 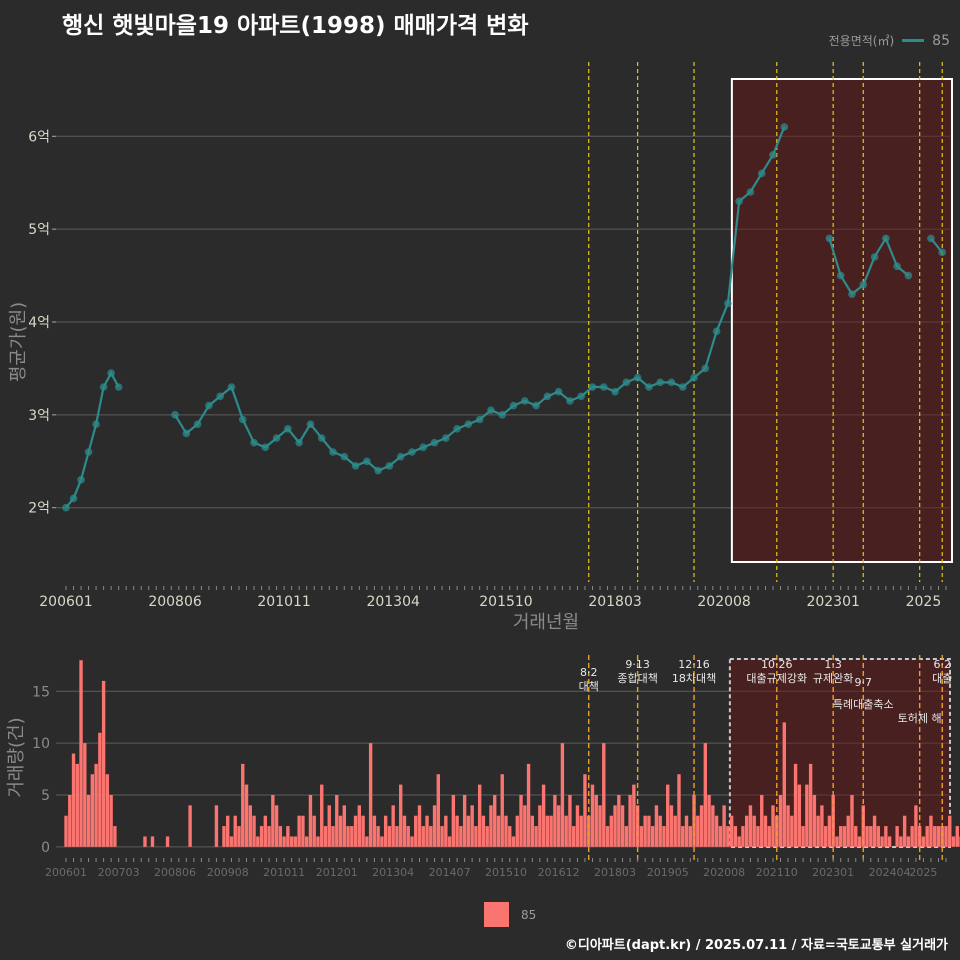 I want to click on policy-date: 8·2, so click(x=589, y=672).